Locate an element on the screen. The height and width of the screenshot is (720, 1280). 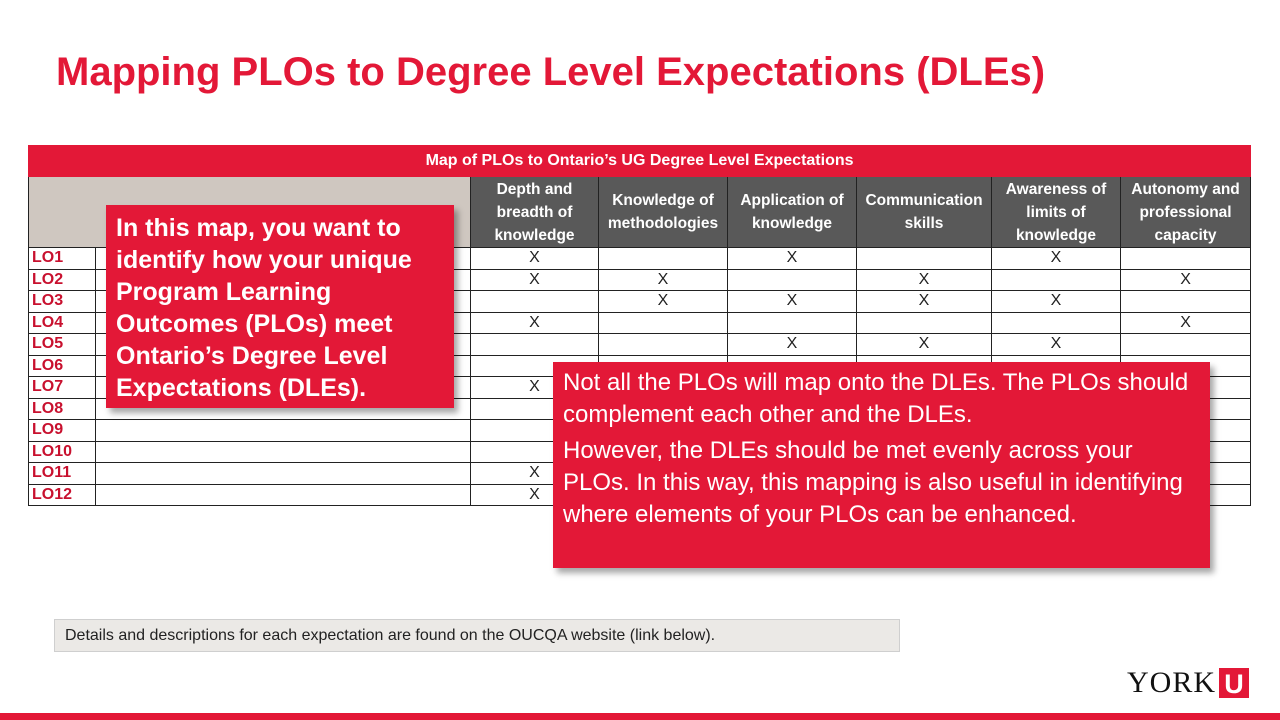
column-header-line: limits of is located at coordinates (1056, 212).